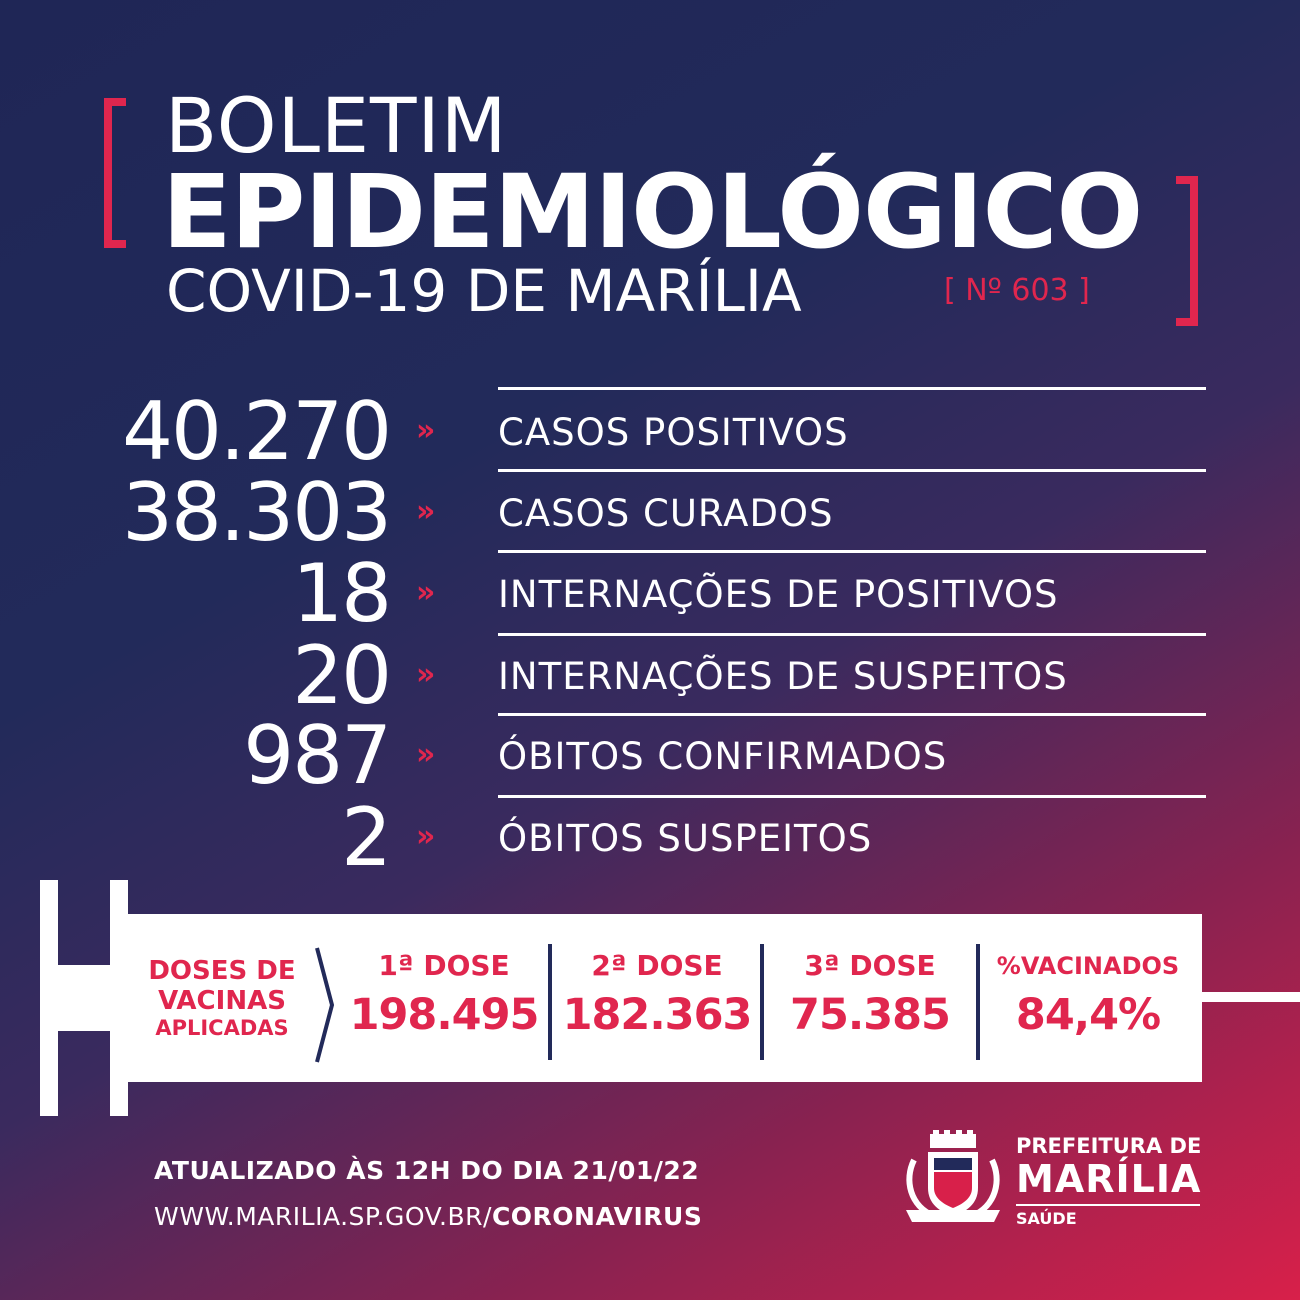 The height and width of the screenshot is (1300, 1300). I want to click on vaccinated-pct-label: %VACINADOS, so click(1088, 966).